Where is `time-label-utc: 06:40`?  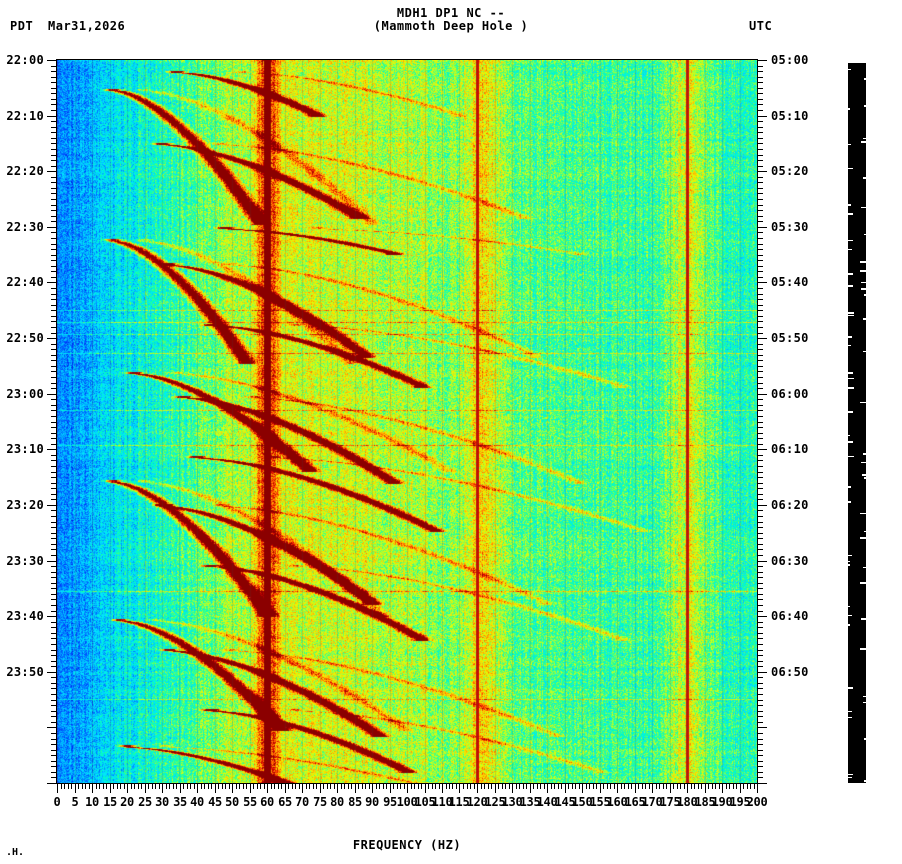
time-label-utc: 06:40 is located at coordinates (790, 616).